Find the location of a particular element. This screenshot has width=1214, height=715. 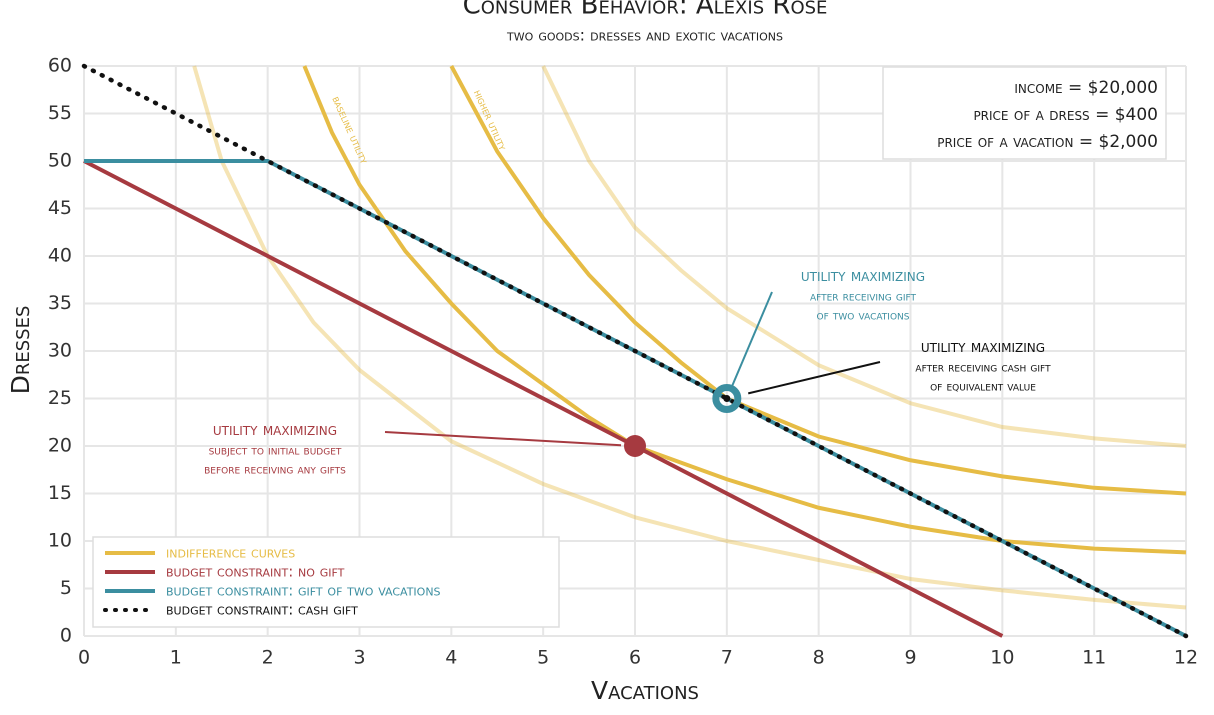

x-tick-label: 0 is located at coordinates (84, 658).